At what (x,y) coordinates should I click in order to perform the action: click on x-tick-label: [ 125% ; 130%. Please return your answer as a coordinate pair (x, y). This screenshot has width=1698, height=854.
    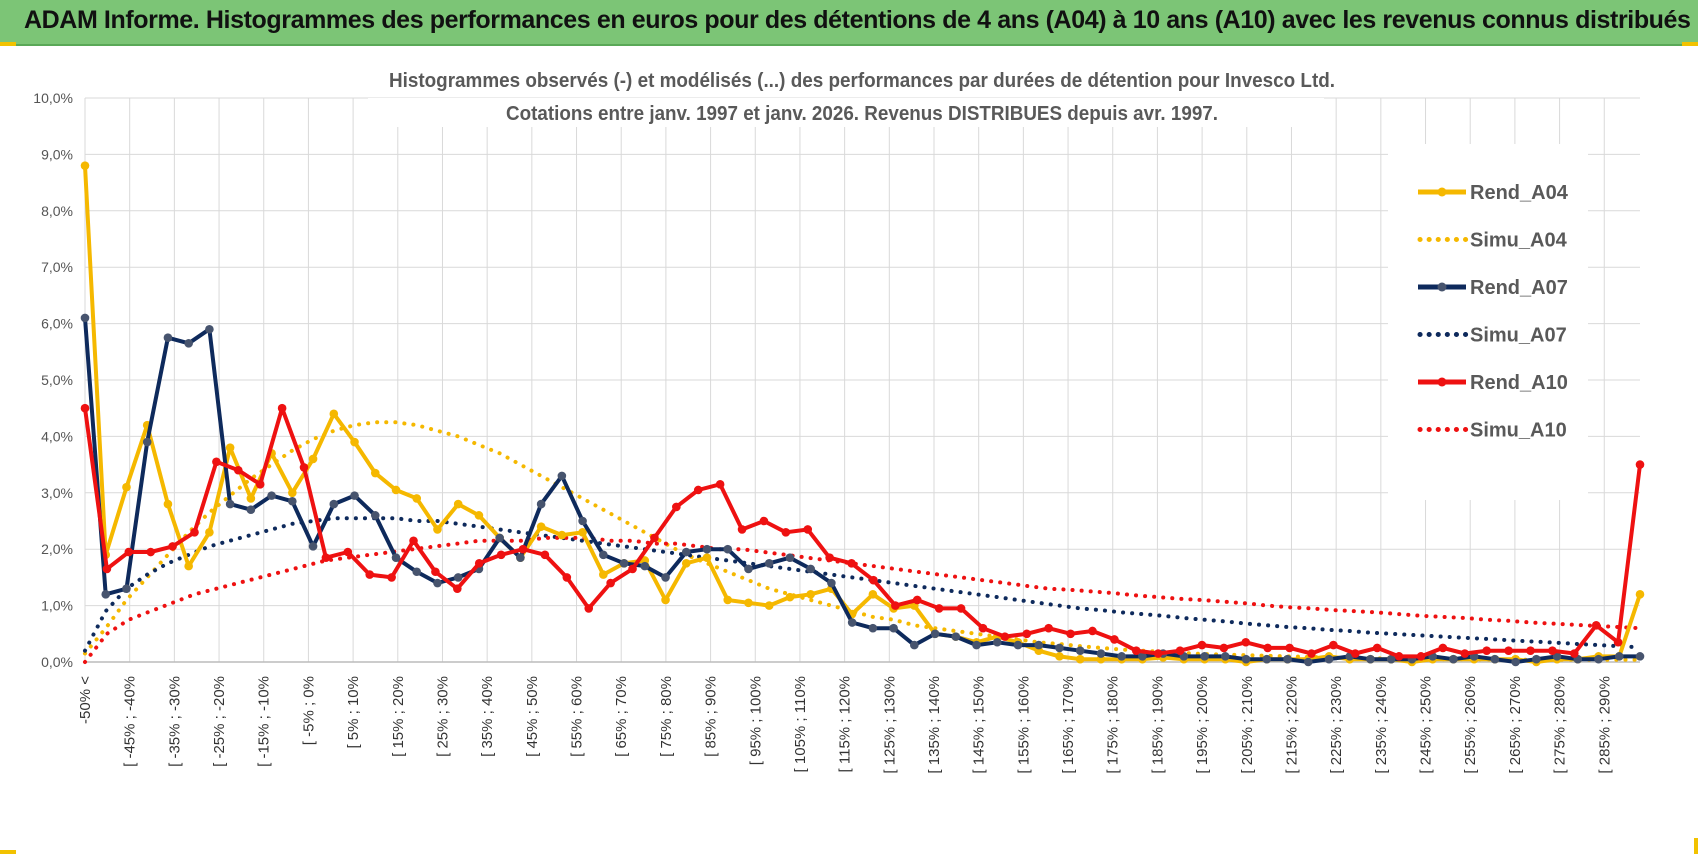
    Looking at the image, I should click on (889, 725).